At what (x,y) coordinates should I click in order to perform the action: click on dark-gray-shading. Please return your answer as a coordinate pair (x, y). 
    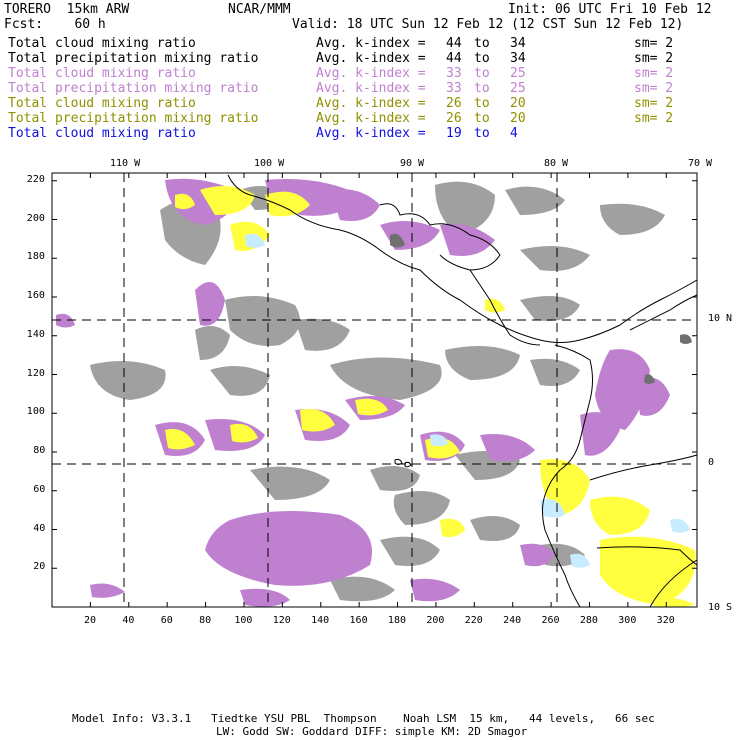
    Looking at the image, I should click on (541, 308).